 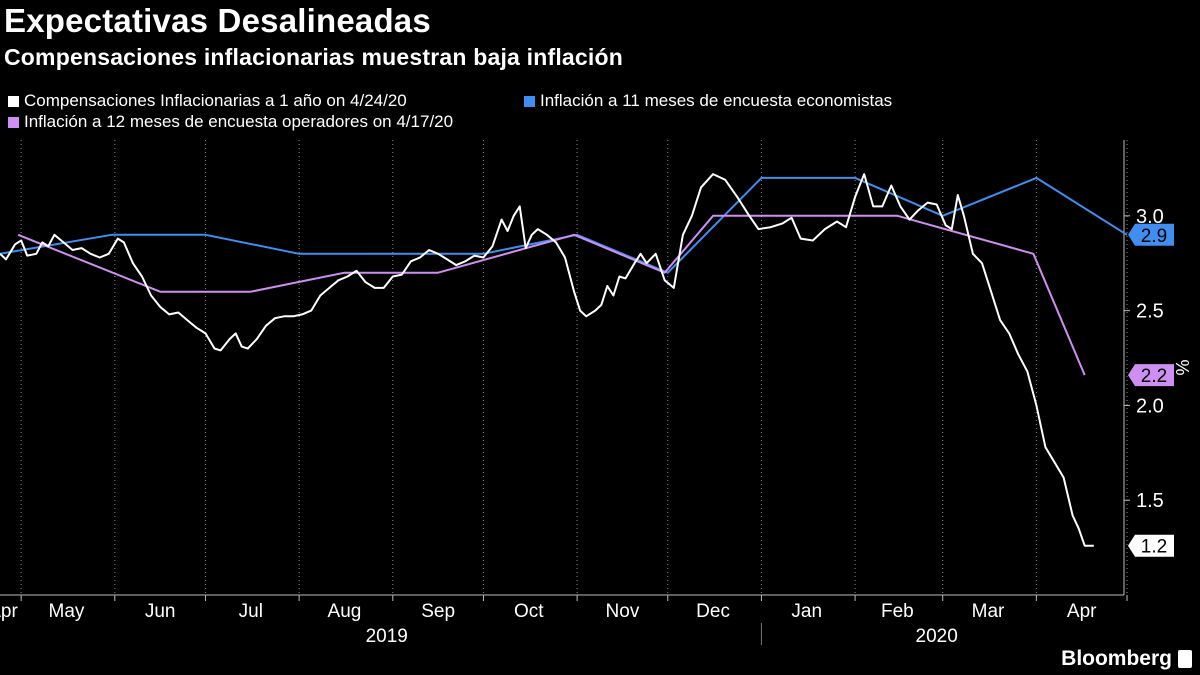 What do you see at coordinates (345, 611) in the screenshot?
I see `x-tick-label: Aug` at bounding box center [345, 611].